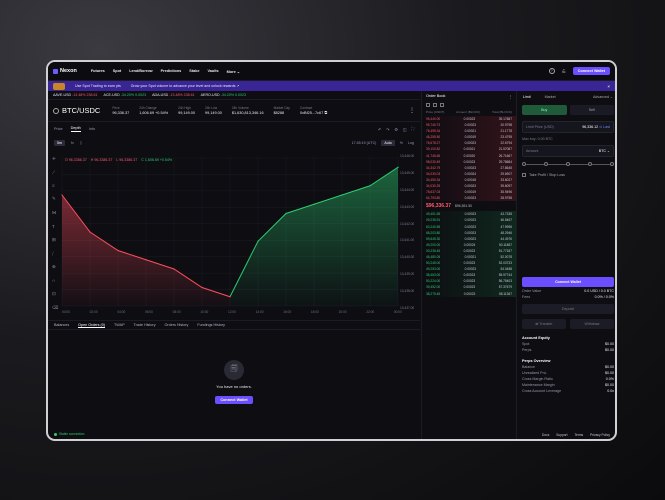  I want to click on deposit-button: Deposit, so click(568, 309).